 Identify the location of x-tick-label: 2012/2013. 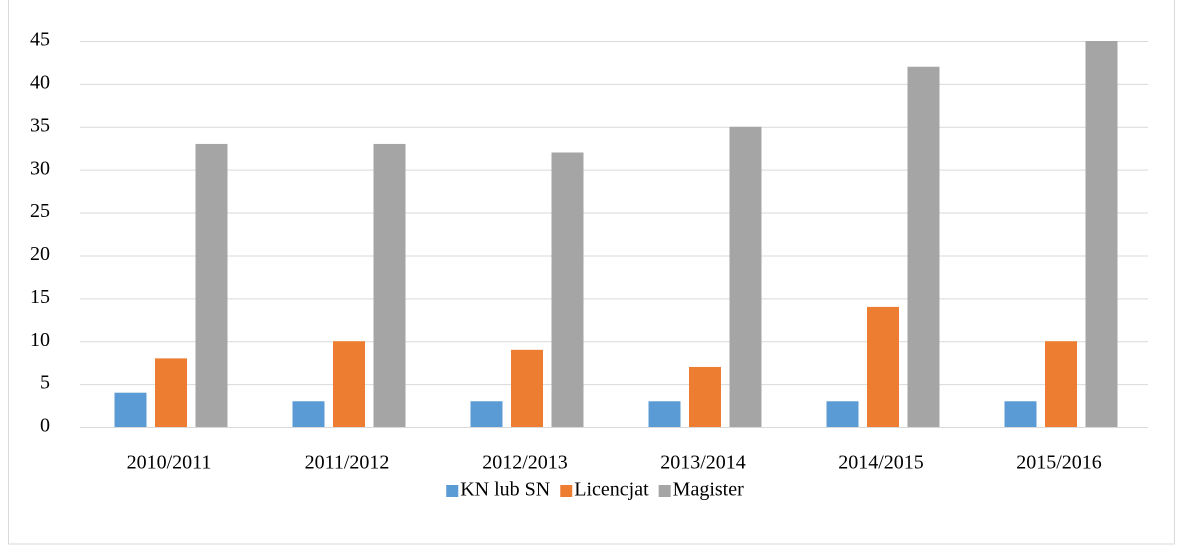
(525, 463).